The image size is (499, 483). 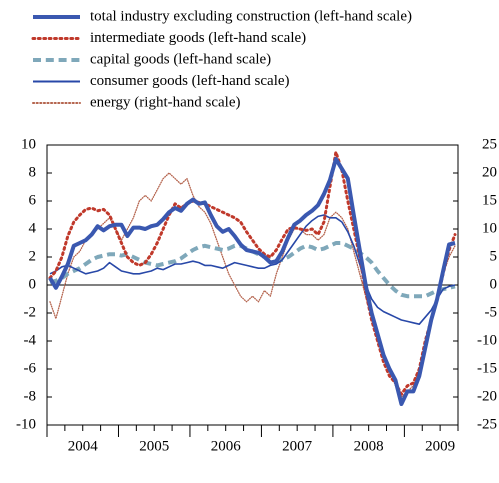 What do you see at coordinates (33, 228) in the screenshot?
I see `y-tick-label: 4` at bounding box center [33, 228].